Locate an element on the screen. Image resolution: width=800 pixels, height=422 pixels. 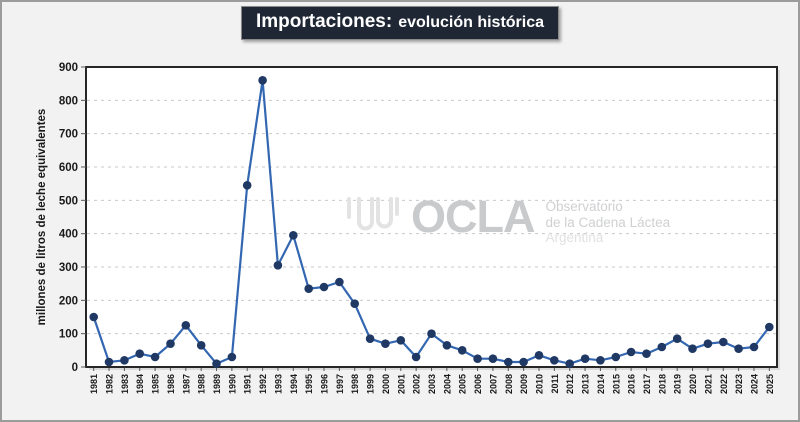
x-tick-label: 1995 is located at coordinates (309, 384).